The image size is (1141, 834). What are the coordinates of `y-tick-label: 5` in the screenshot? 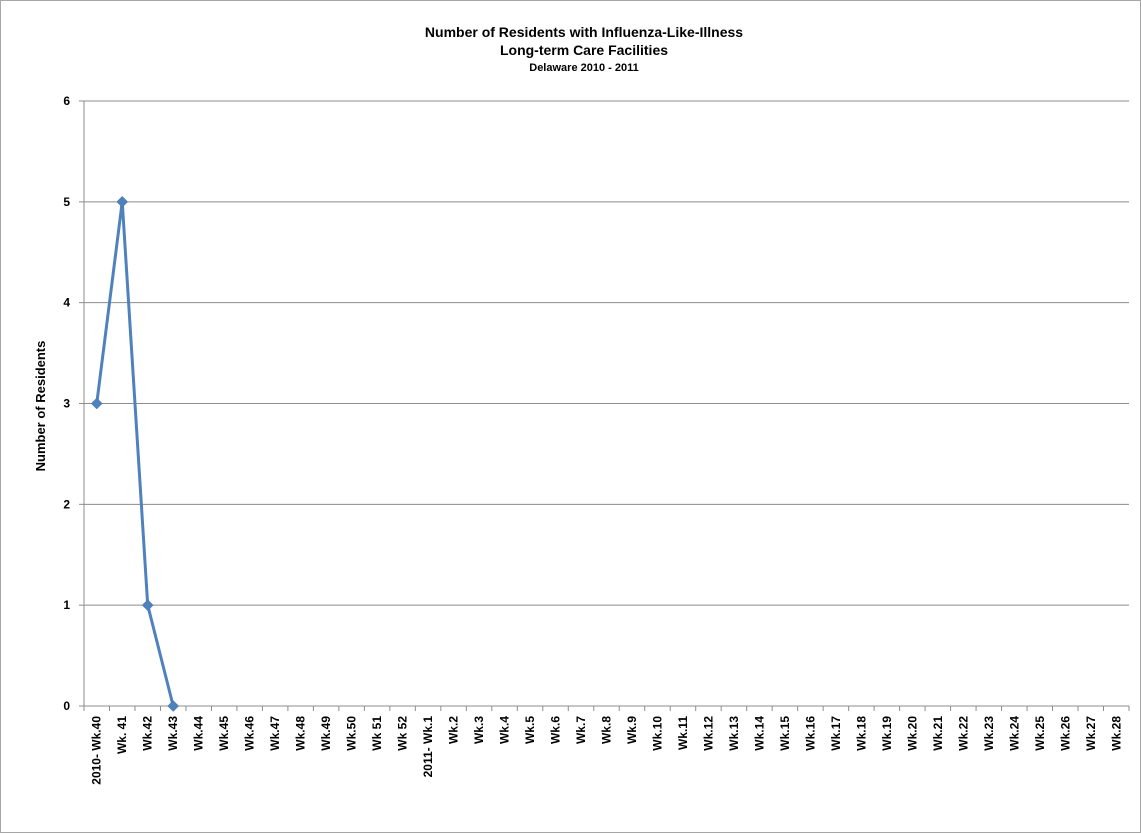 It's located at (66, 202).